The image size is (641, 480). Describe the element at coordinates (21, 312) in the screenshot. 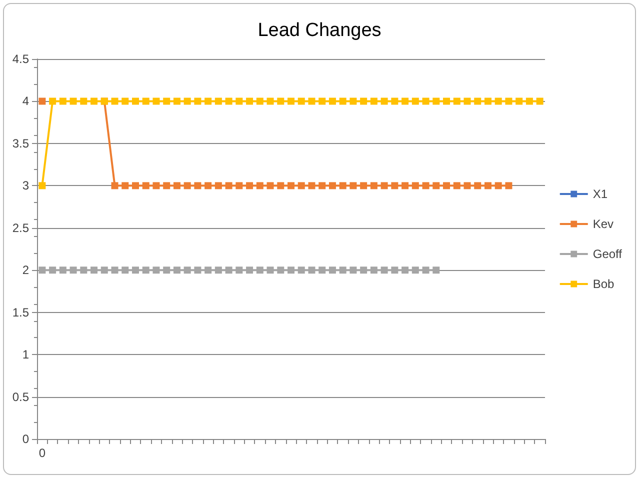

I see `y-tick-label: 1.5` at that location.